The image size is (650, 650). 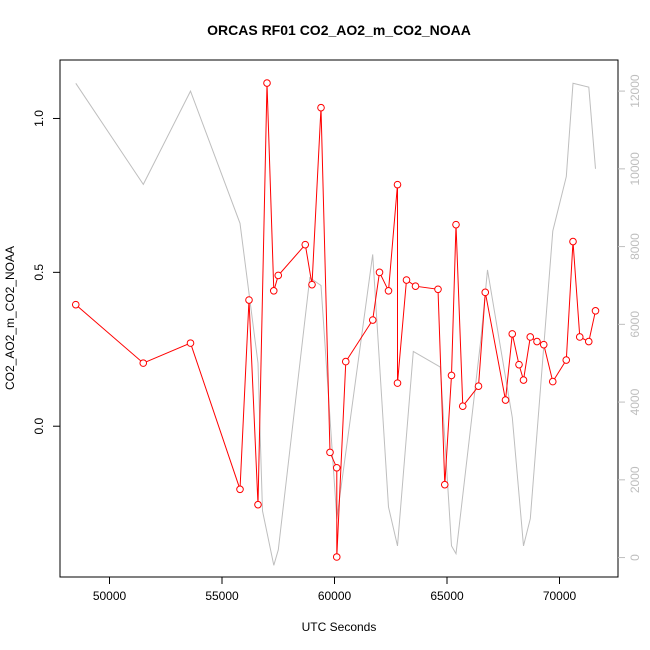 What do you see at coordinates (339, 30) in the screenshot?
I see `chart-title: ORCAS RF01 CO2_AO2_m_CO2_NOAA` at bounding box center [339, 30].